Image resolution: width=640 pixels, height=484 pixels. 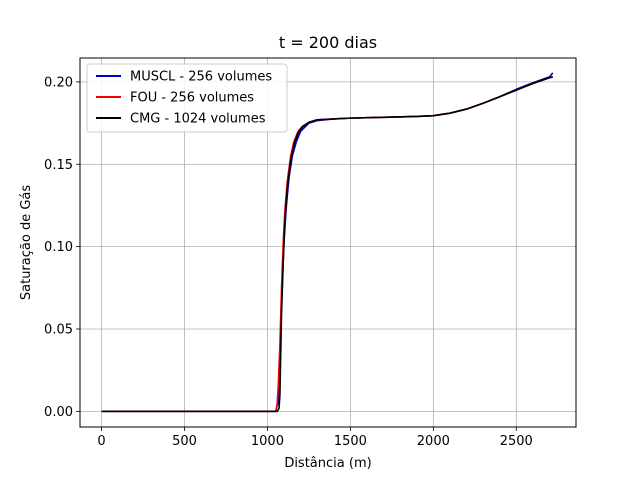 I want to click on y-axis-label: Saturação de Gás, so click(x=26, y=242).